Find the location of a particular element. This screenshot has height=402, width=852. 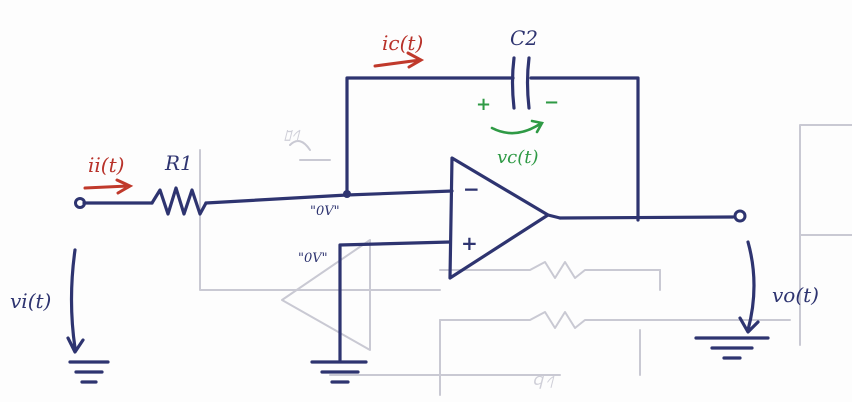

feedback-wire is located at coordinates (492, 149).